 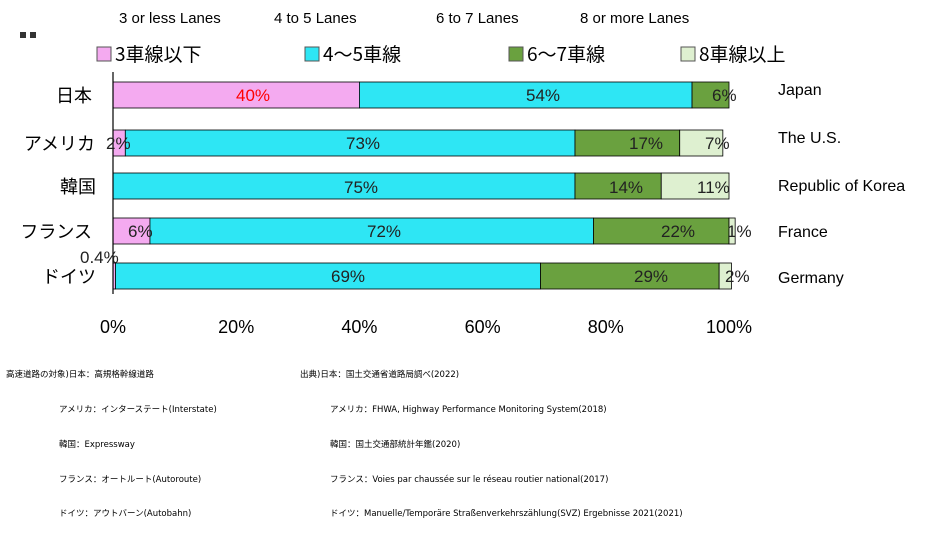 I want to click on note-line: 韓国：Expressway, so click(x=97, y=444).